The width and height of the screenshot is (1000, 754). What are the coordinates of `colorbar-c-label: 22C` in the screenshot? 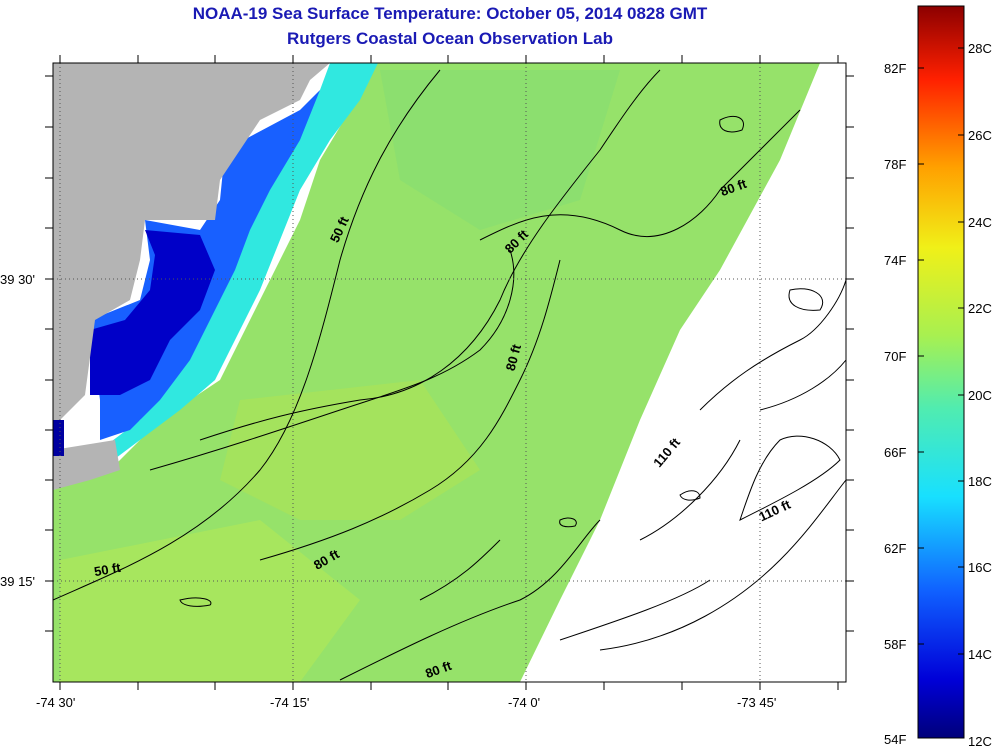 It's located at (980, 308).